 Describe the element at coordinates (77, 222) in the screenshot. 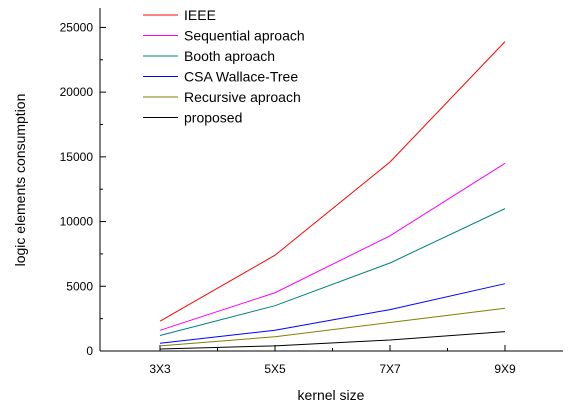

I see `y-tick-label: 10000` at that location.